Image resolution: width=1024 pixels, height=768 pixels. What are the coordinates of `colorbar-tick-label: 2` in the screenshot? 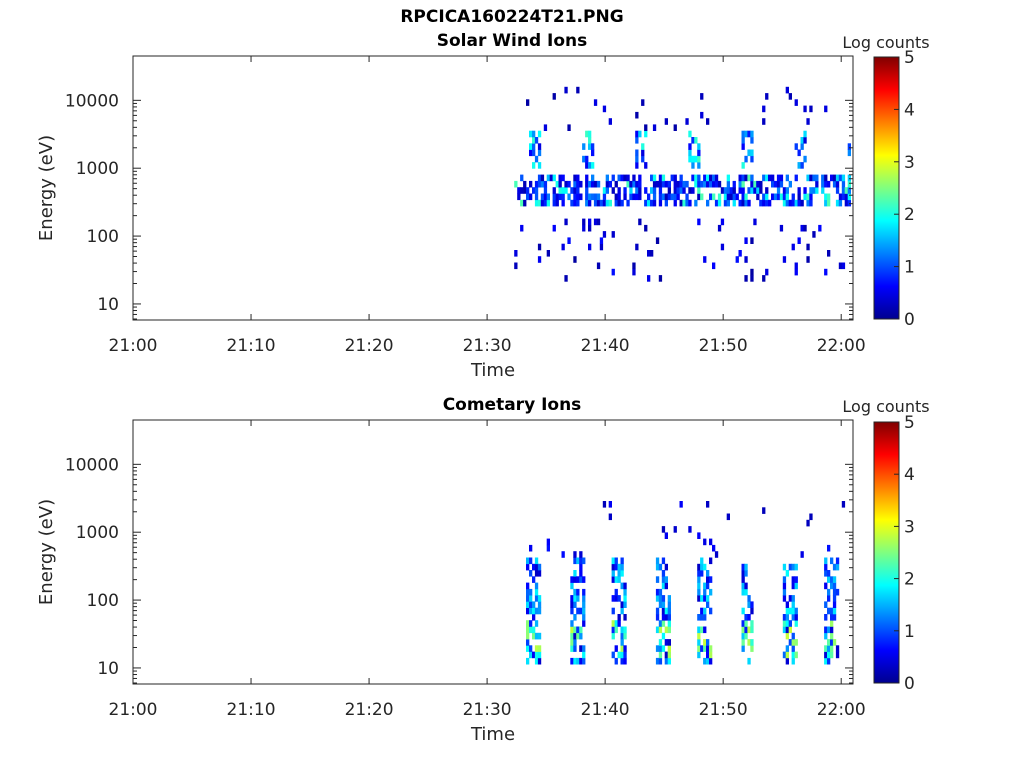 It's located at (909, 215).